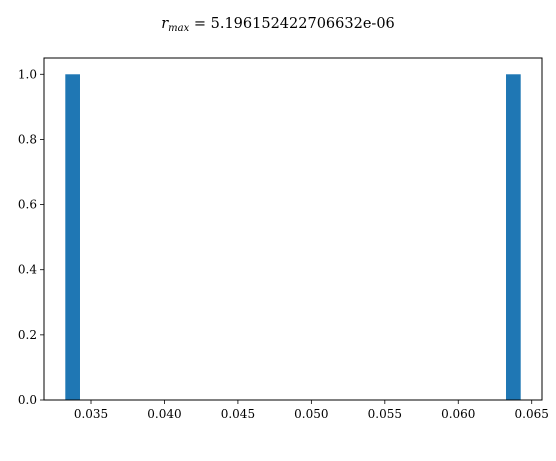 The width and height of the screenshot is (556, 461). Describe the element at coordinates (27, 205) in the screenshot. I see `y-tick-label: 0.6` at that location.